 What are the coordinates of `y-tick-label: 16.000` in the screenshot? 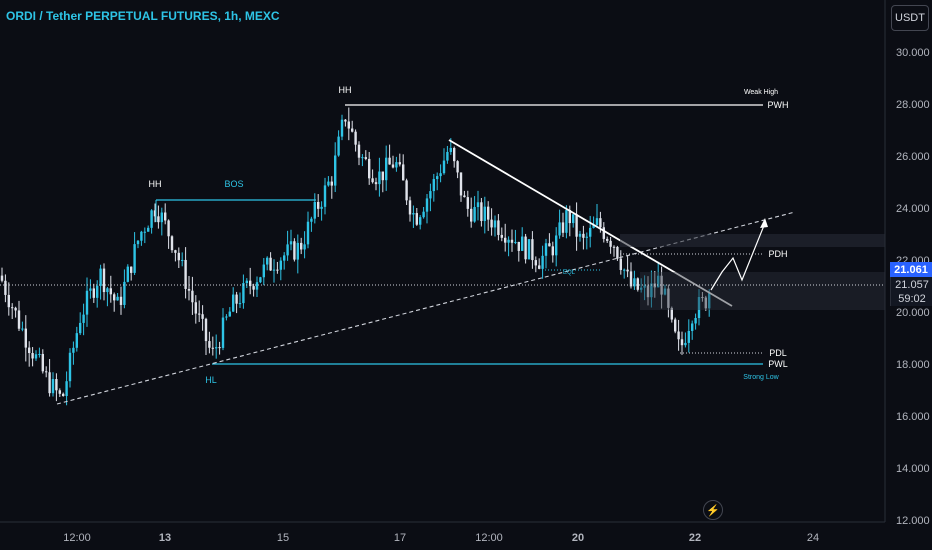 It's located at (913, 417).